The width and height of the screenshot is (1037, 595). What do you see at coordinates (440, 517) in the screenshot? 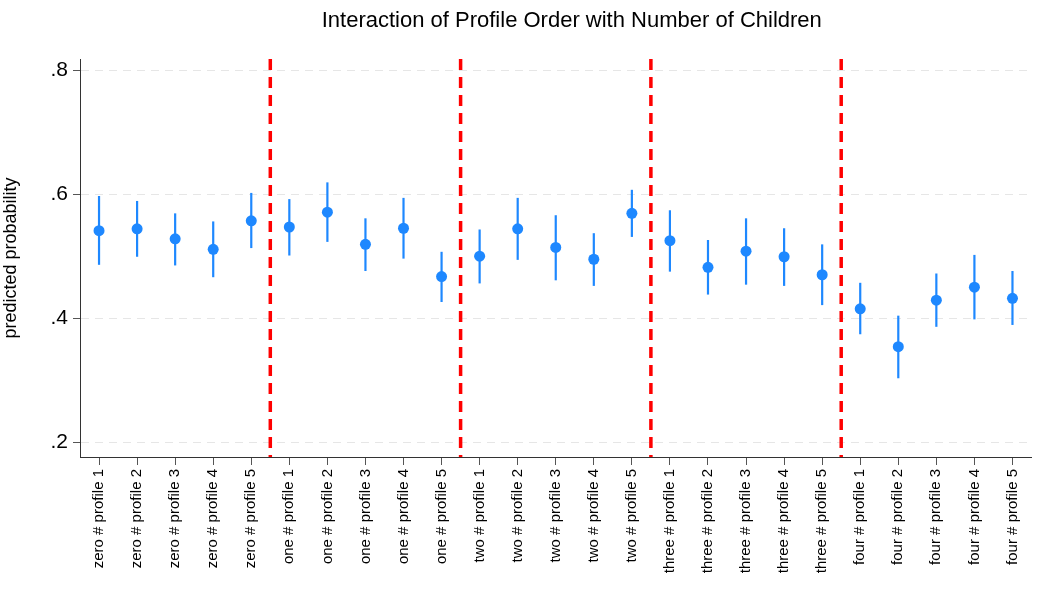
I see `x-tick-label: one # profile 5` at bounding box center [440, 517].